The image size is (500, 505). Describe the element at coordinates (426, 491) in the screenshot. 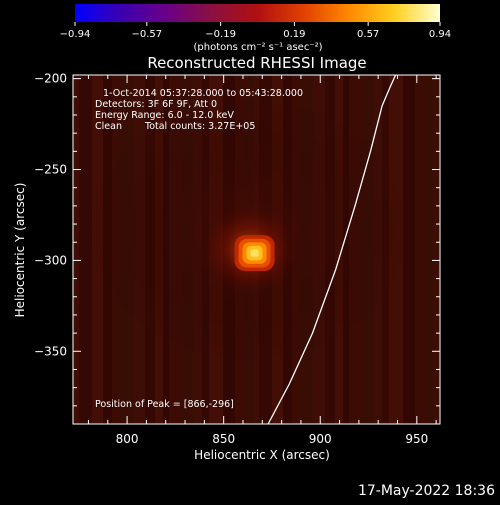

I see `footer-date: 17-May-2022 18:36` at that location.